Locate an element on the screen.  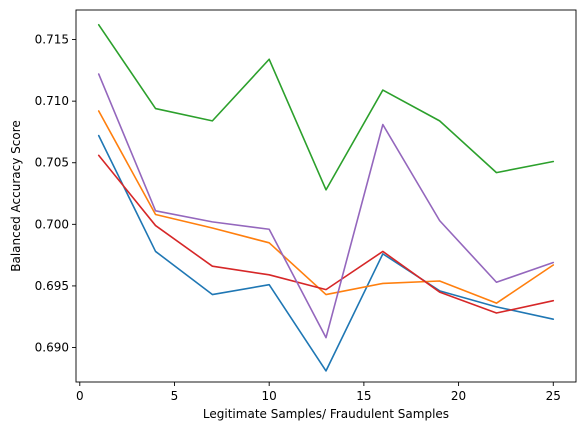
x-tick-label: 5 is located at coordinates (175, 396).